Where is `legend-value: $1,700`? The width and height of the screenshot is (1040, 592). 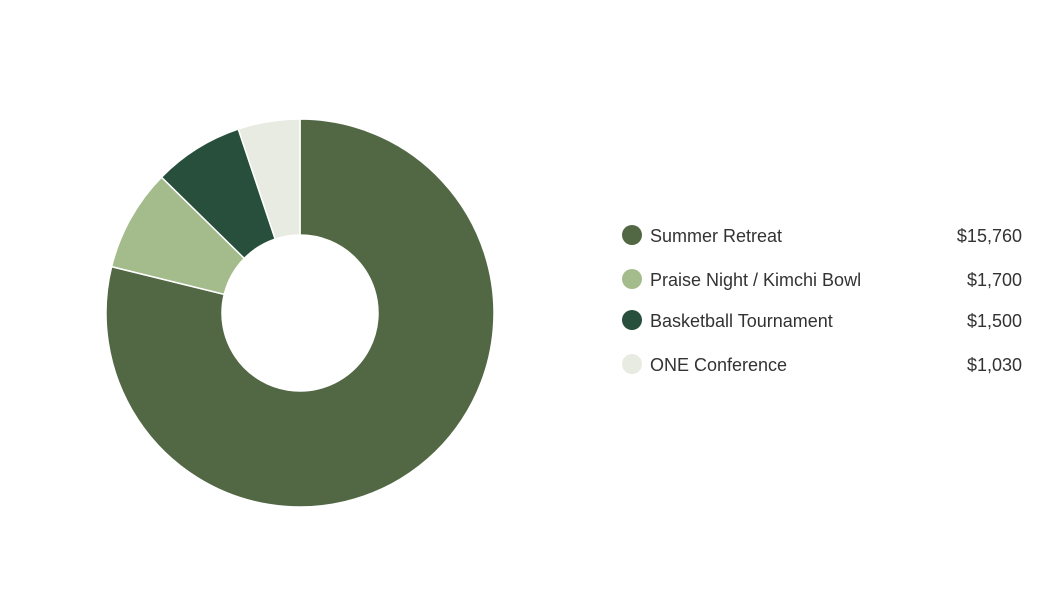
legend-value: $1,700 is located at coordinates (994, 280).